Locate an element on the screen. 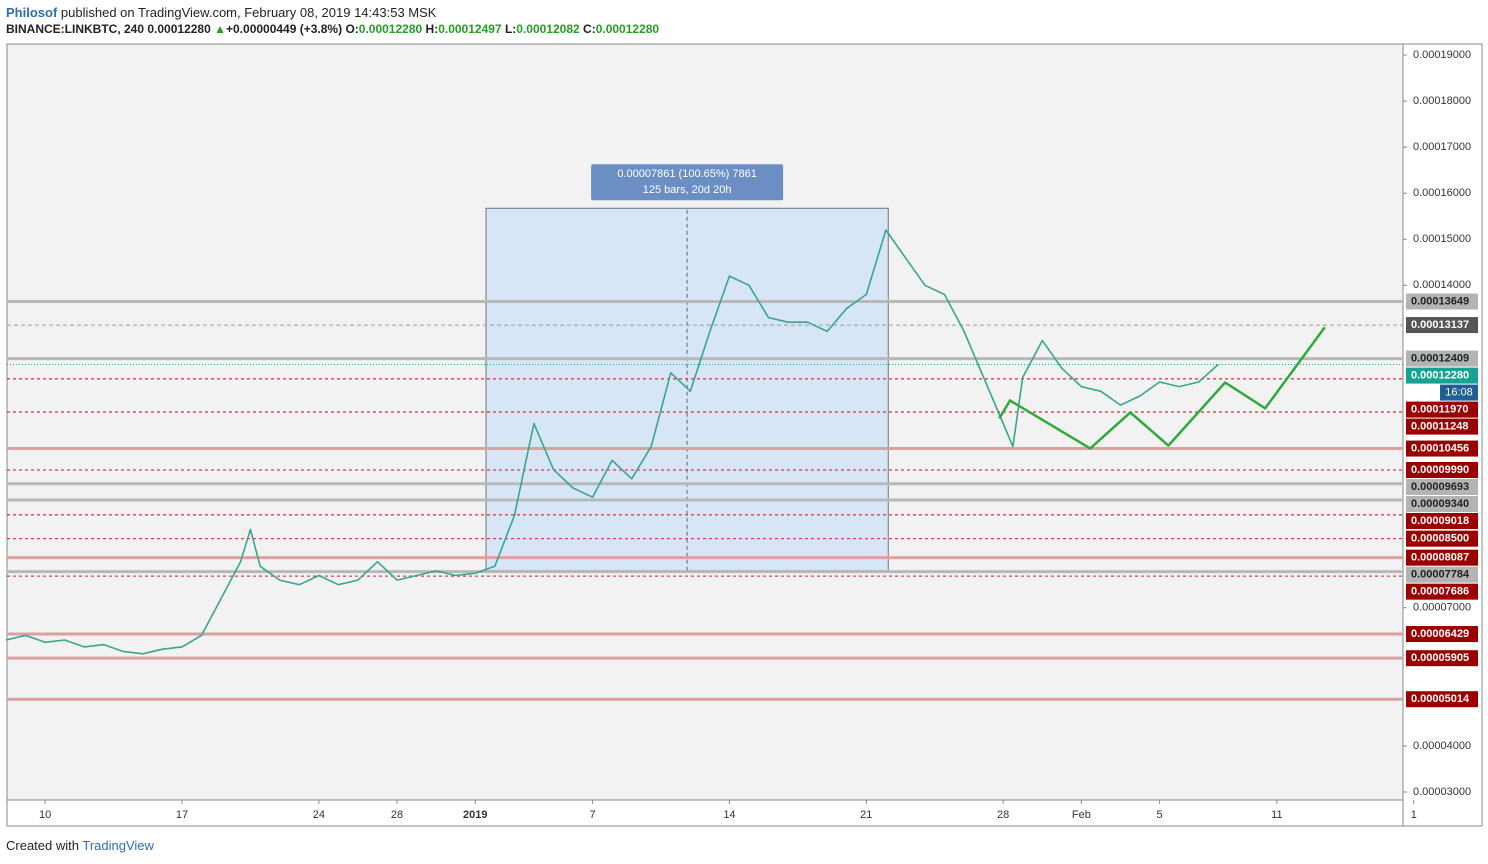 The height and width of the screenshot is (864, 1488). x-tick-label: 7 is located at coordinates (593, 815).